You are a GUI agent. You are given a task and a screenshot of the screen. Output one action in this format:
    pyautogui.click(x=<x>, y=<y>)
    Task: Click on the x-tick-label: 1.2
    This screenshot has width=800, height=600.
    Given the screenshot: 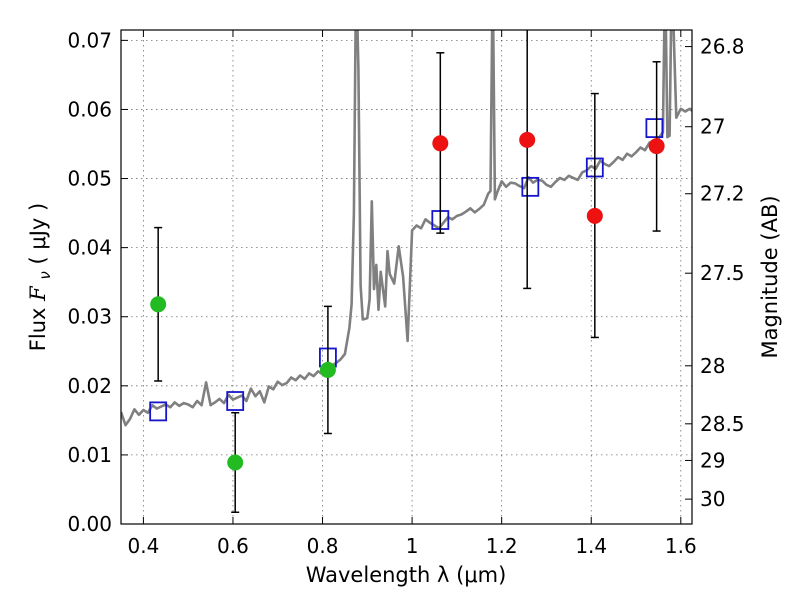 What is the action you would take?
    pyautogui.click(x=502, y=546)
    